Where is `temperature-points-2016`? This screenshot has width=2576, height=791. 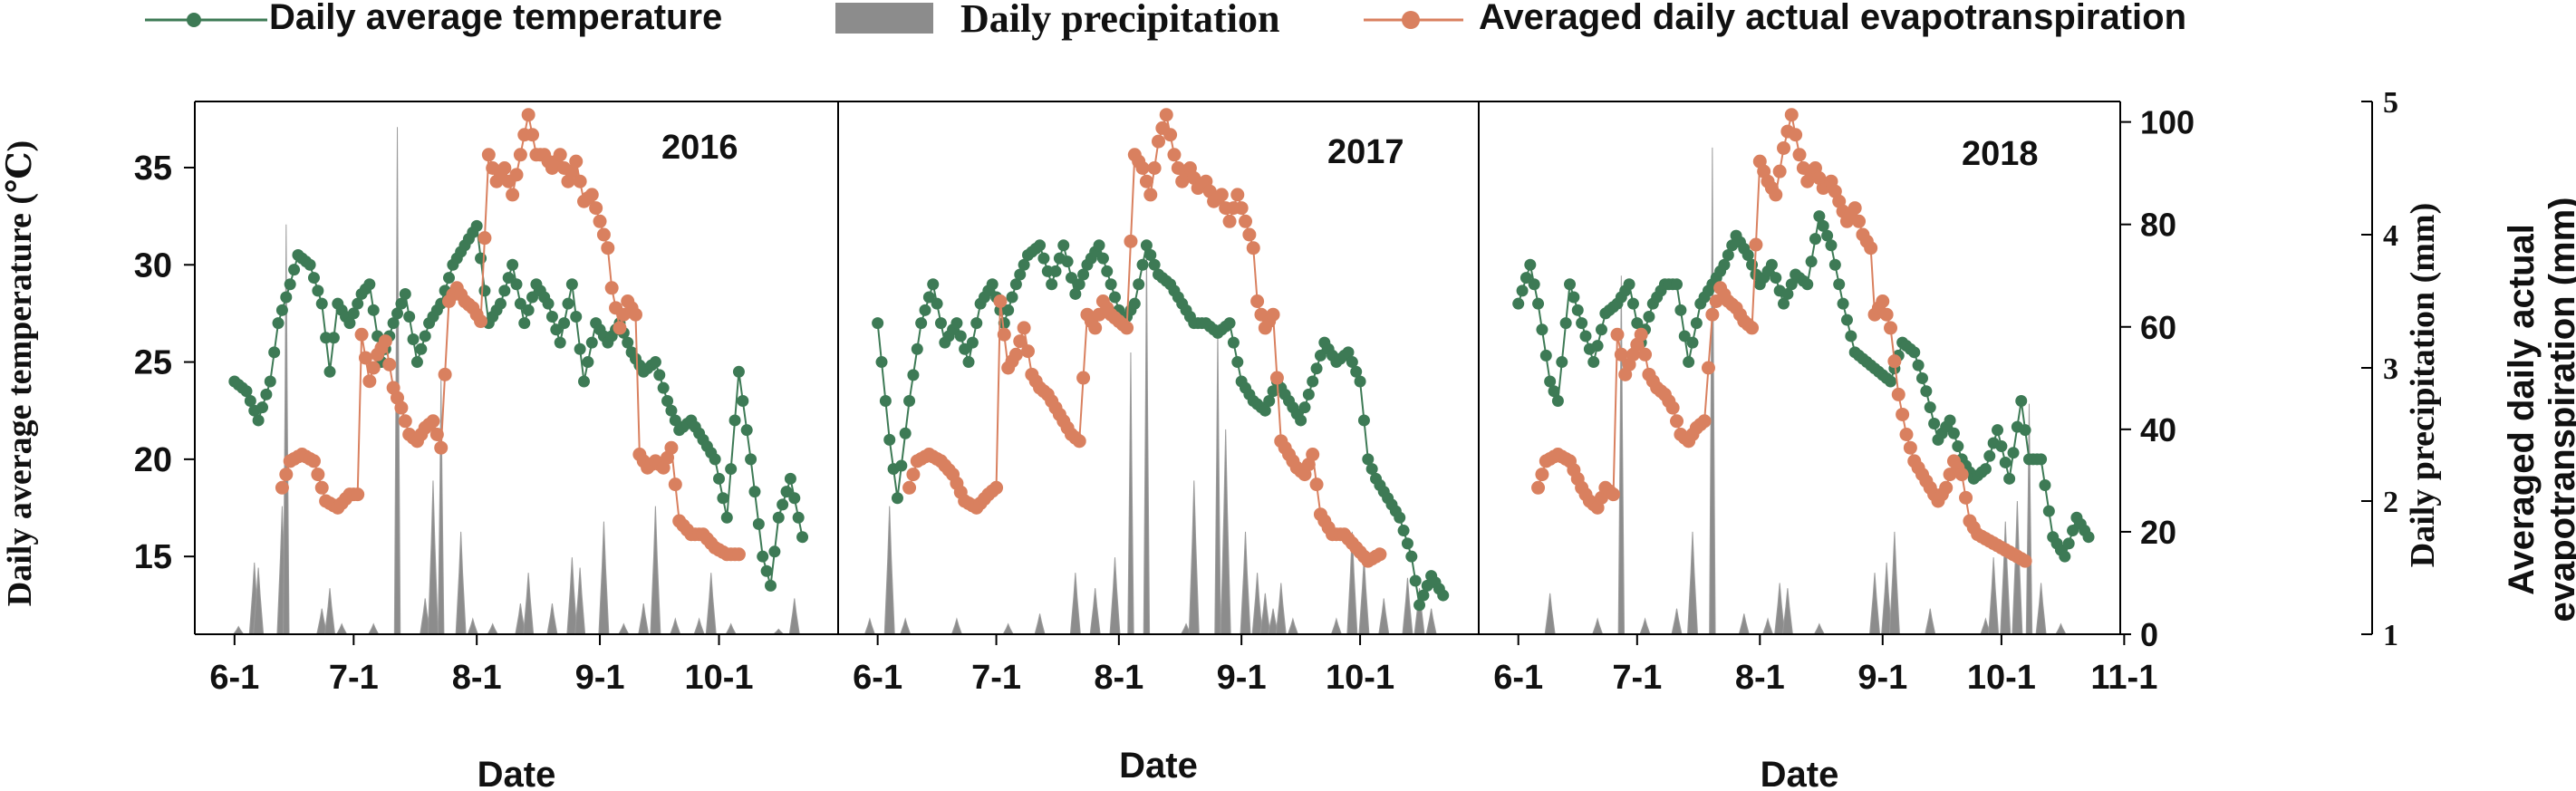
temperature-points-2016 is located at coordinates (518, 405).